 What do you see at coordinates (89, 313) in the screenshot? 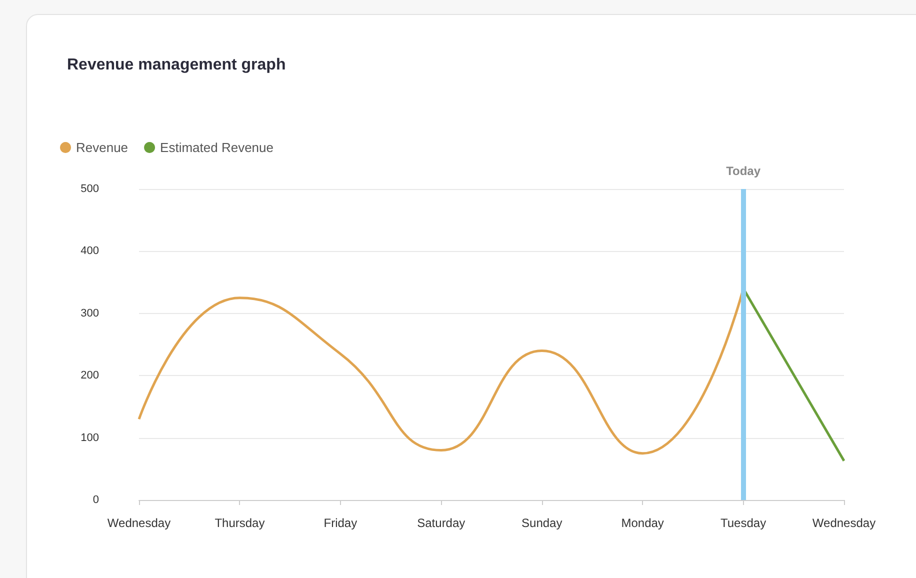
I see `y-tick-label: 300` at bounding box center [89, 313].